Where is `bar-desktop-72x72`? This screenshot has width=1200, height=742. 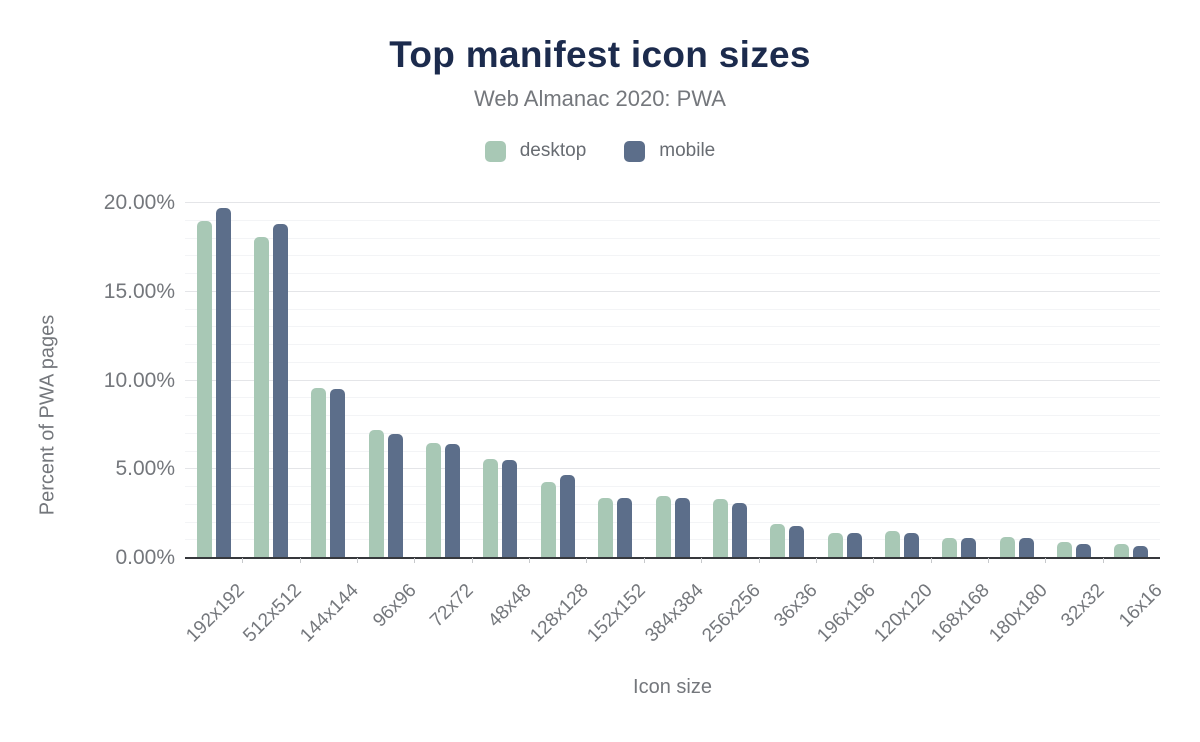 bar-desktop-72x72 is located at coordinates (434, 500).